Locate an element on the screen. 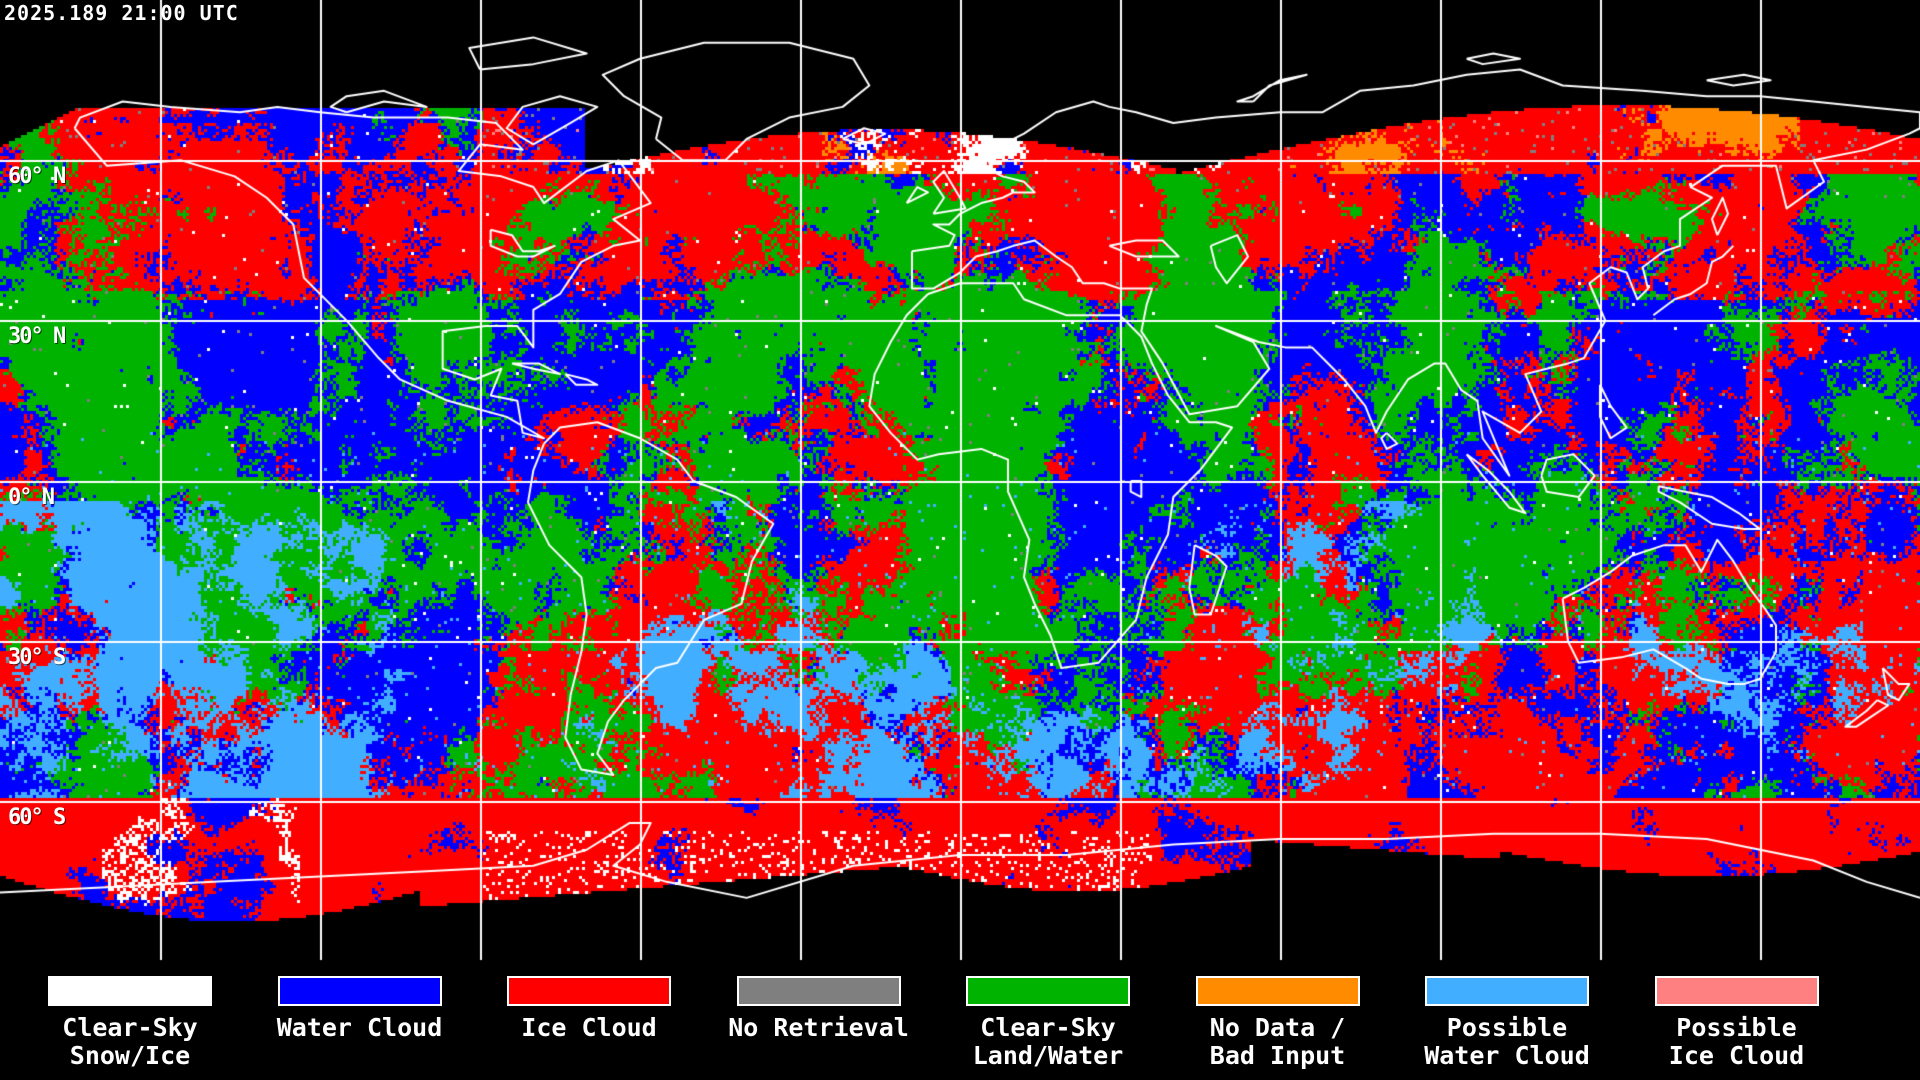  legend-swatch-ice-cloud is located at coordinates (589, 991).